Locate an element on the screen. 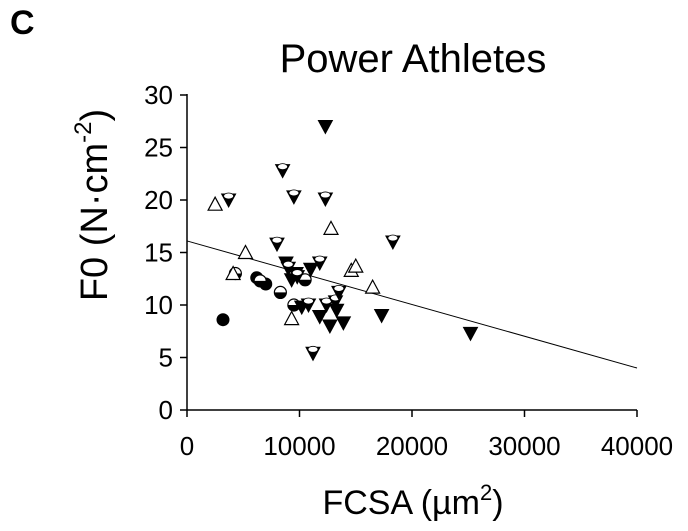 This screenshot has width=688, height=531. x-axis-label: FCSA (µm2) is located at coordinates (412, 501).